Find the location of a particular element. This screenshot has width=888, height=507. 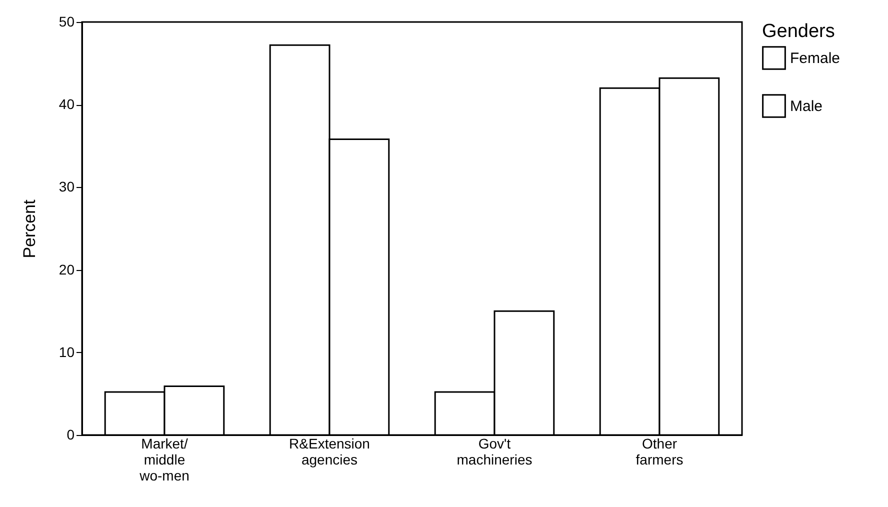

x-tick-label: Market/ middle wo-men is located at coordinates (164, 460).